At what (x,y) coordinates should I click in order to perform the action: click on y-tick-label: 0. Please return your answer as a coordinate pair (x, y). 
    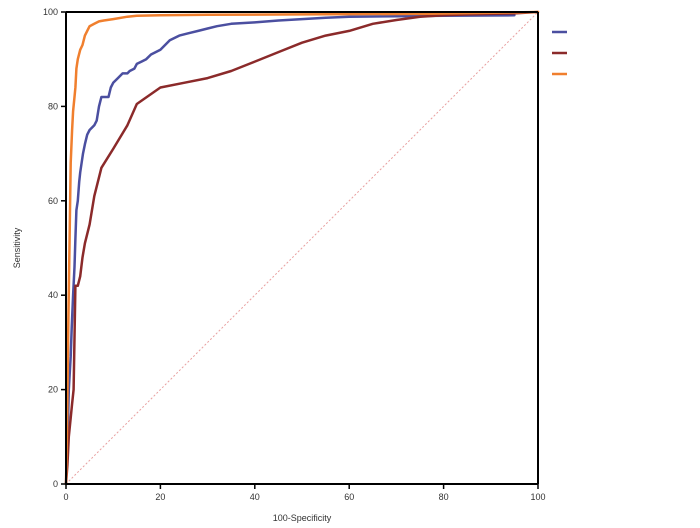
    Looking at the image, I should click on (55, 484).